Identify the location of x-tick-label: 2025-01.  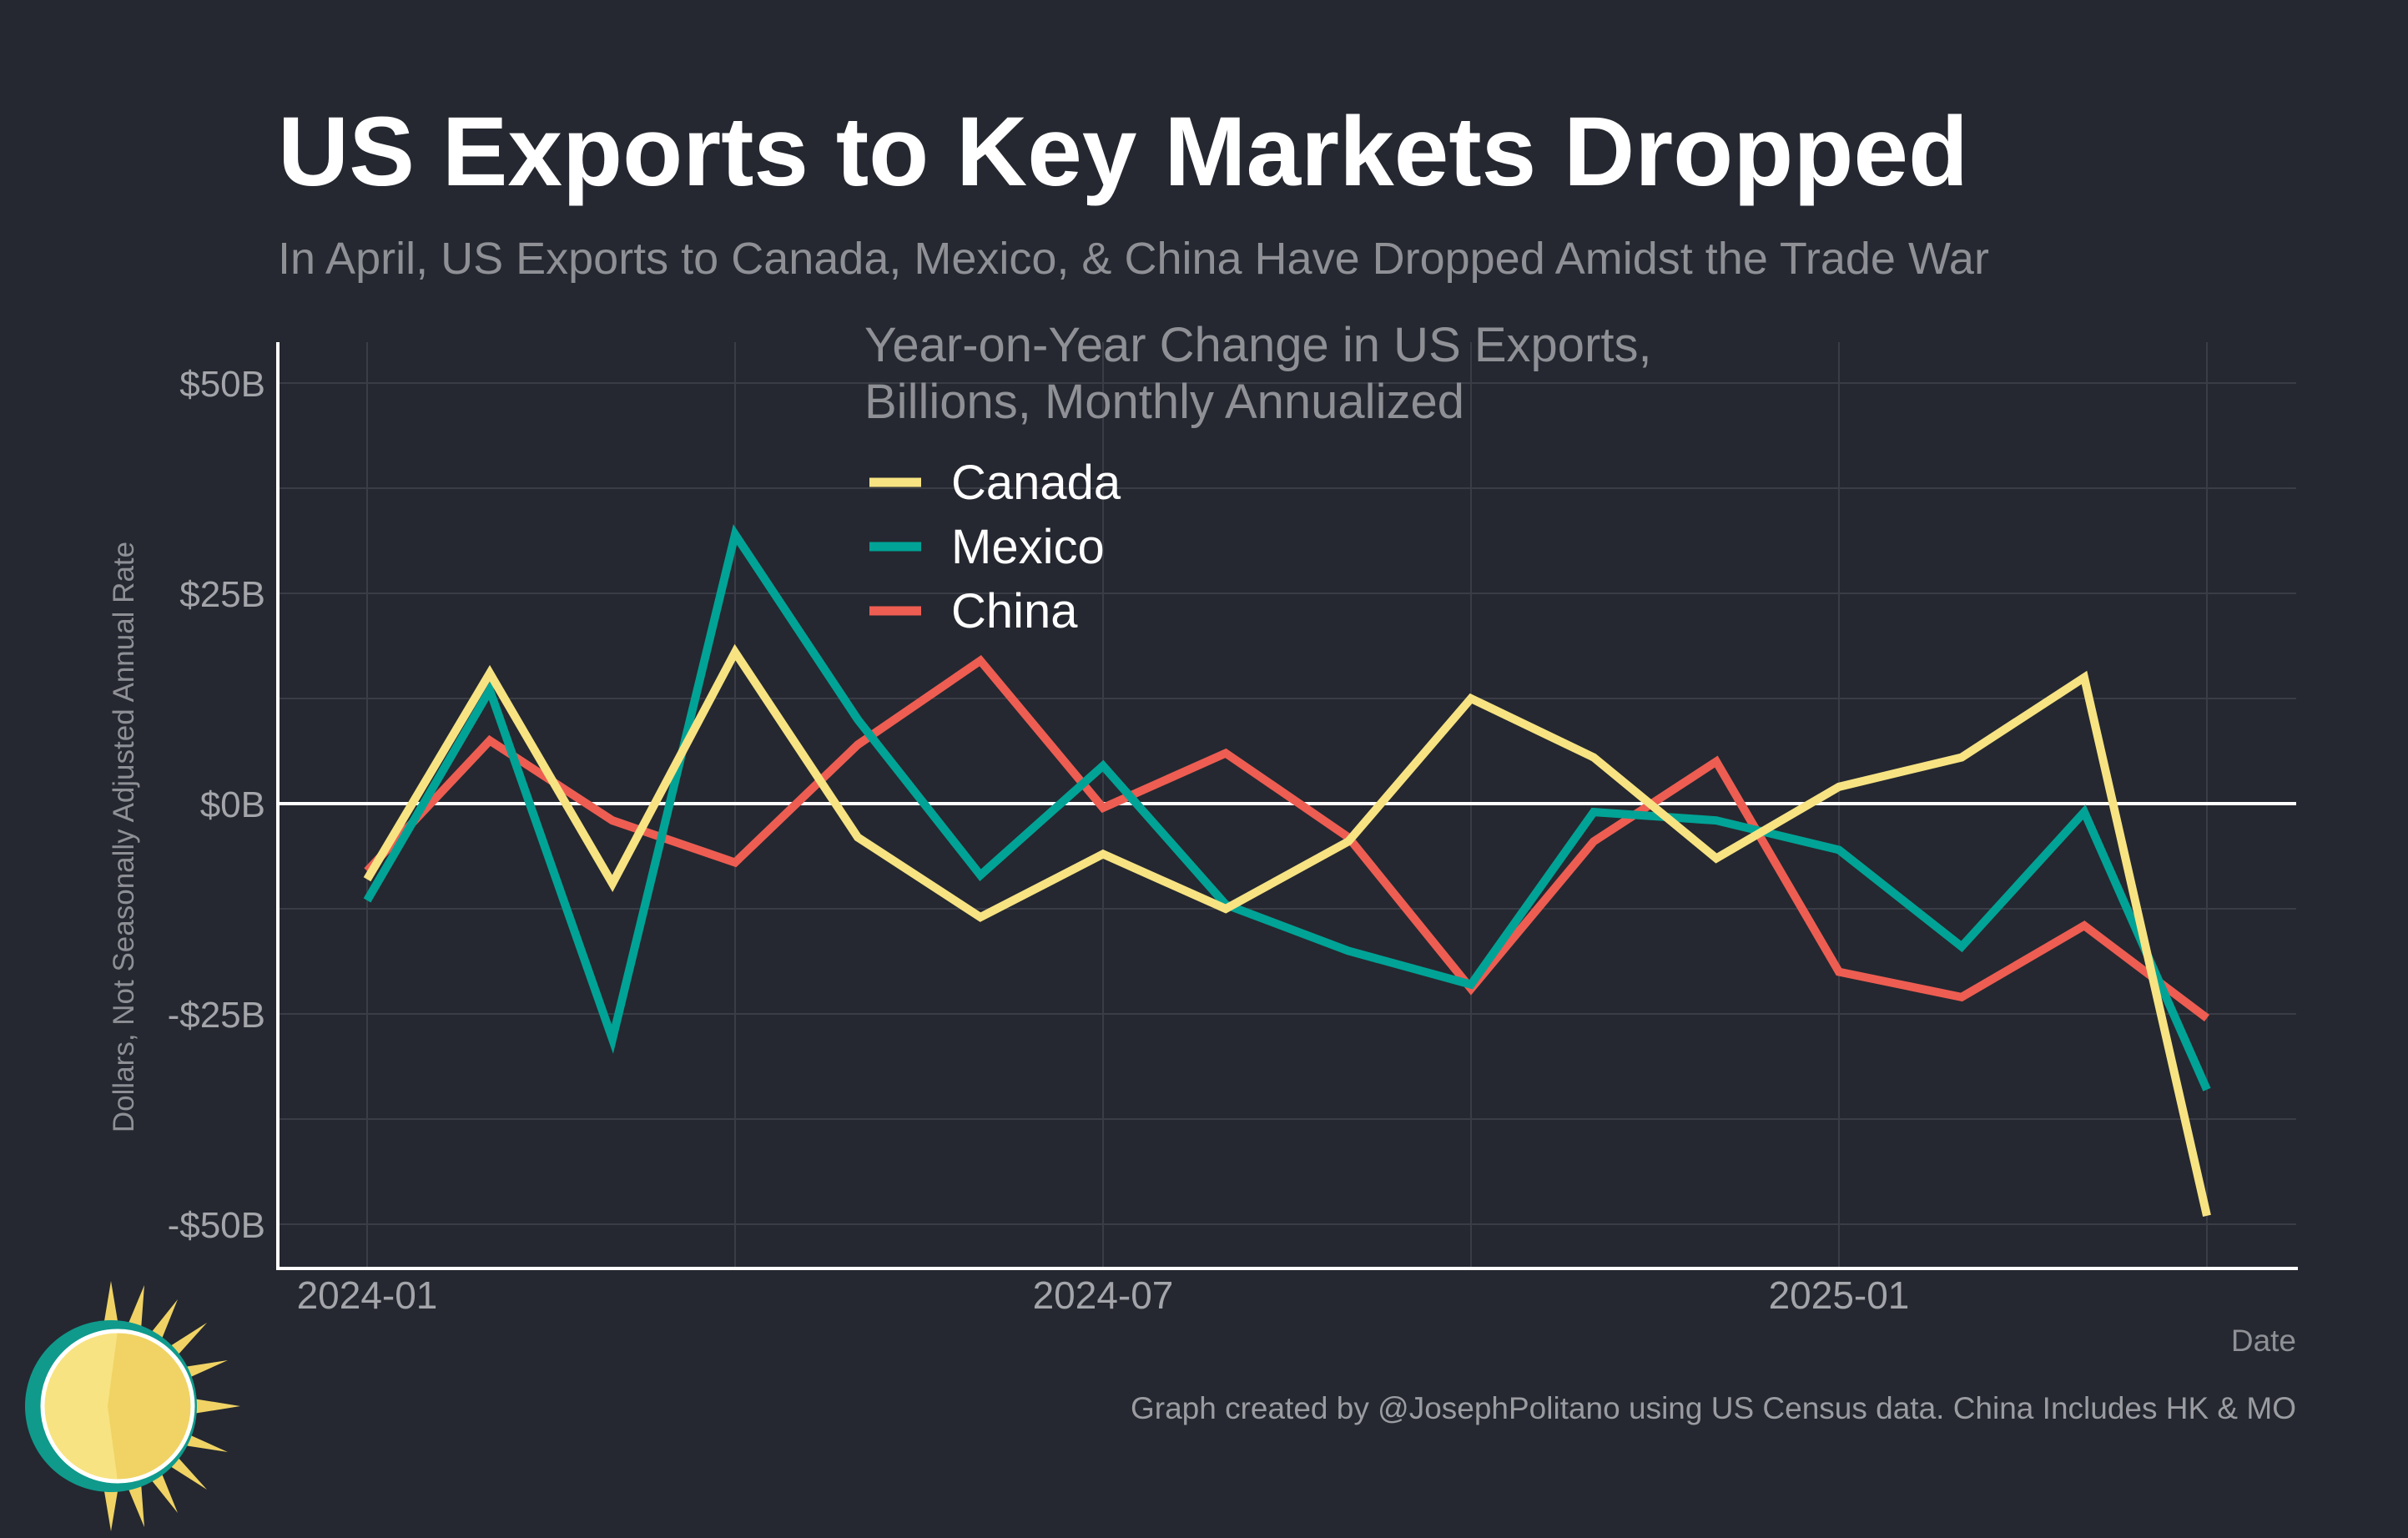
(1839, 1295).